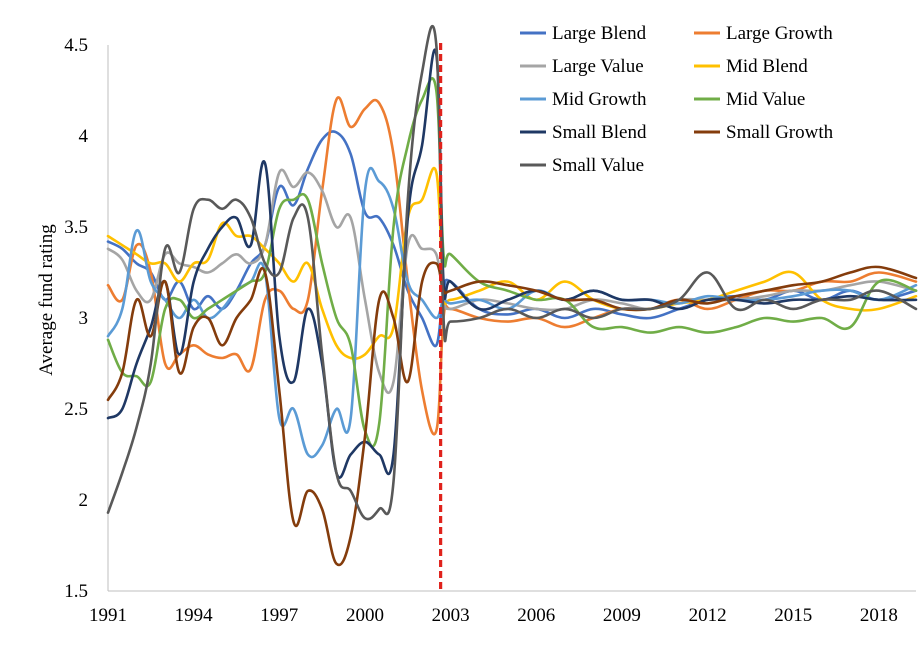  I want to click on legend-item-mid-growth: Mid Growth, so click(583, 99).